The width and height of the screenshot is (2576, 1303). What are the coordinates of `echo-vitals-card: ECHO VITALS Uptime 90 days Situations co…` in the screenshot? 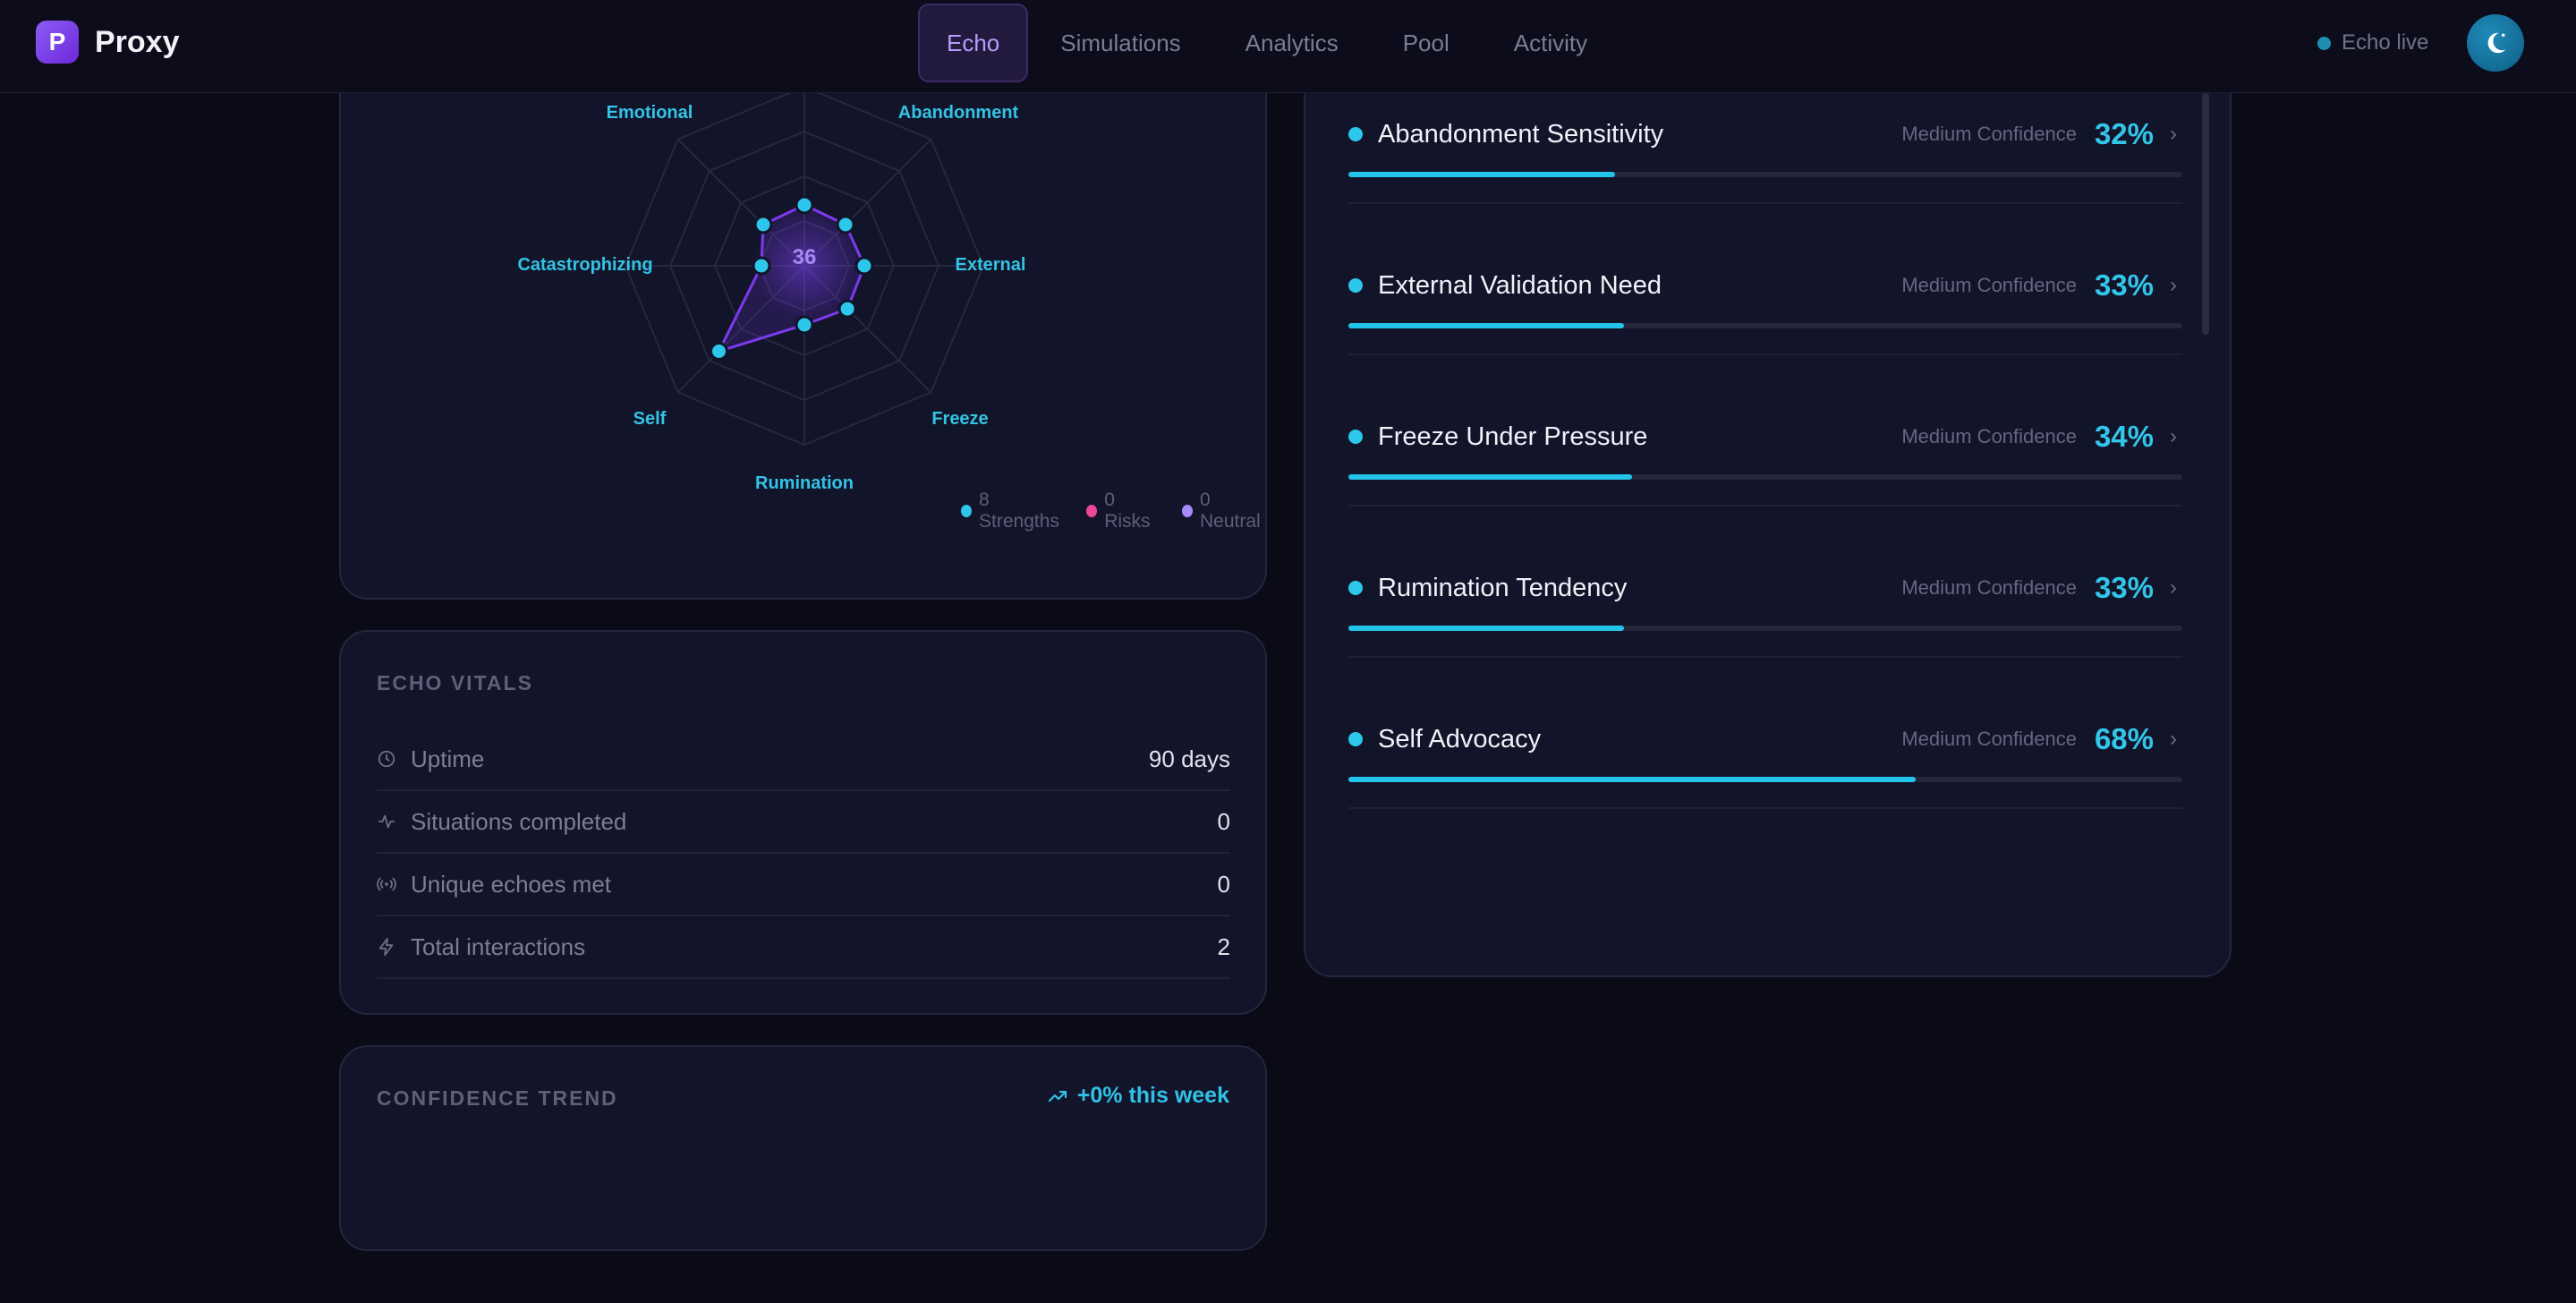 It's located at (803, 822).